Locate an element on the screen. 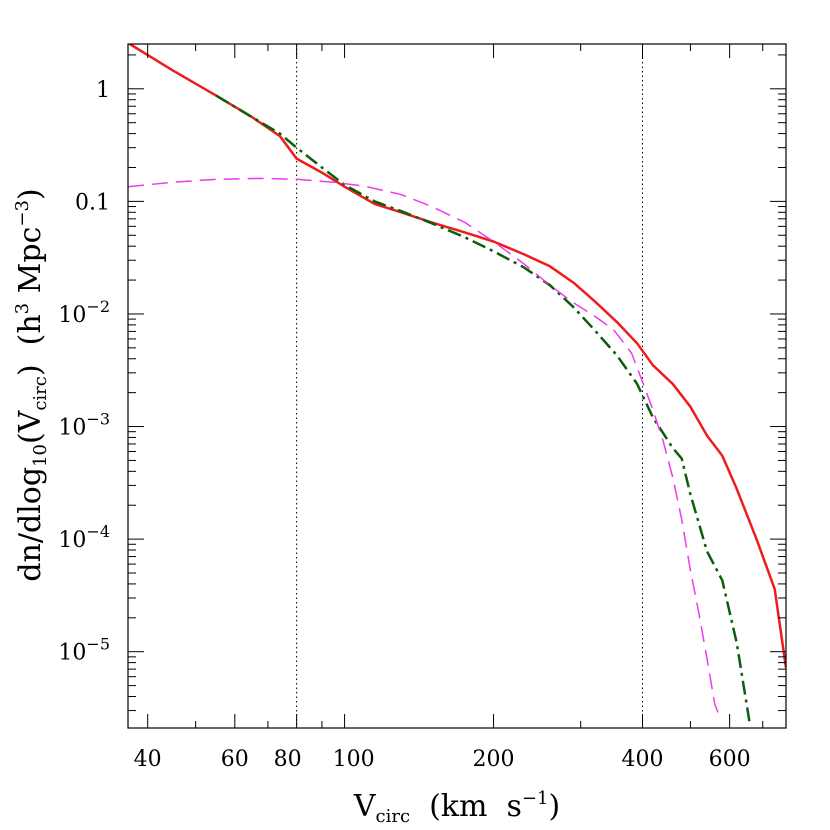 The width and height of the screenshot is (830, 830). x-axis-label: Vcirc (km s−1) is located at coordinates (456, 807).